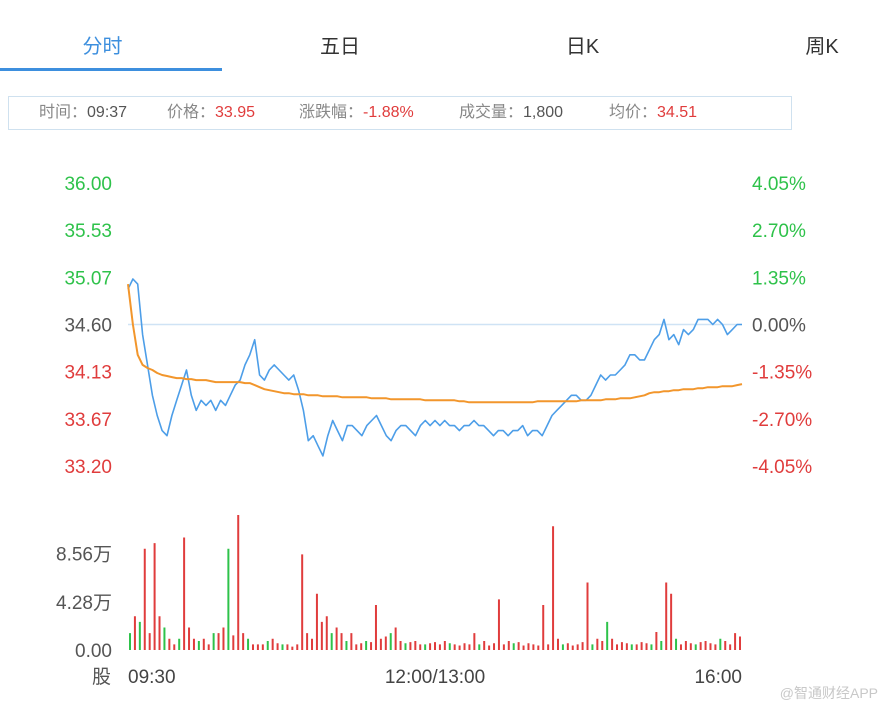 The image size is (888, 711). Describe the element at coordinates (782, 420) in the screenshot. I see `right-tick-label: -2.70%` at that location.